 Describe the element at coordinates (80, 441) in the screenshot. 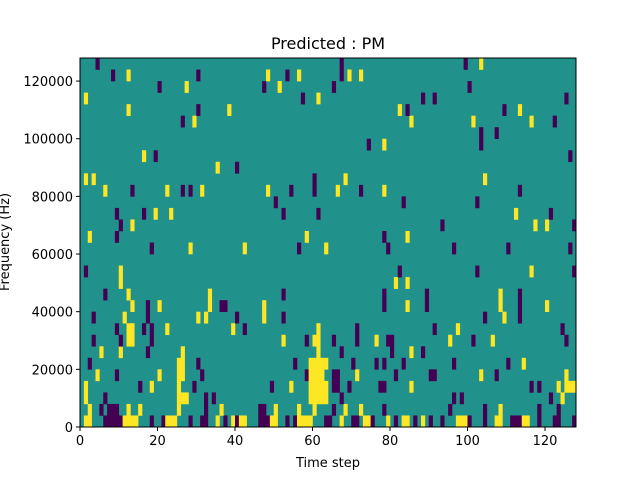

I see `x-tick-label: 0` at that location.